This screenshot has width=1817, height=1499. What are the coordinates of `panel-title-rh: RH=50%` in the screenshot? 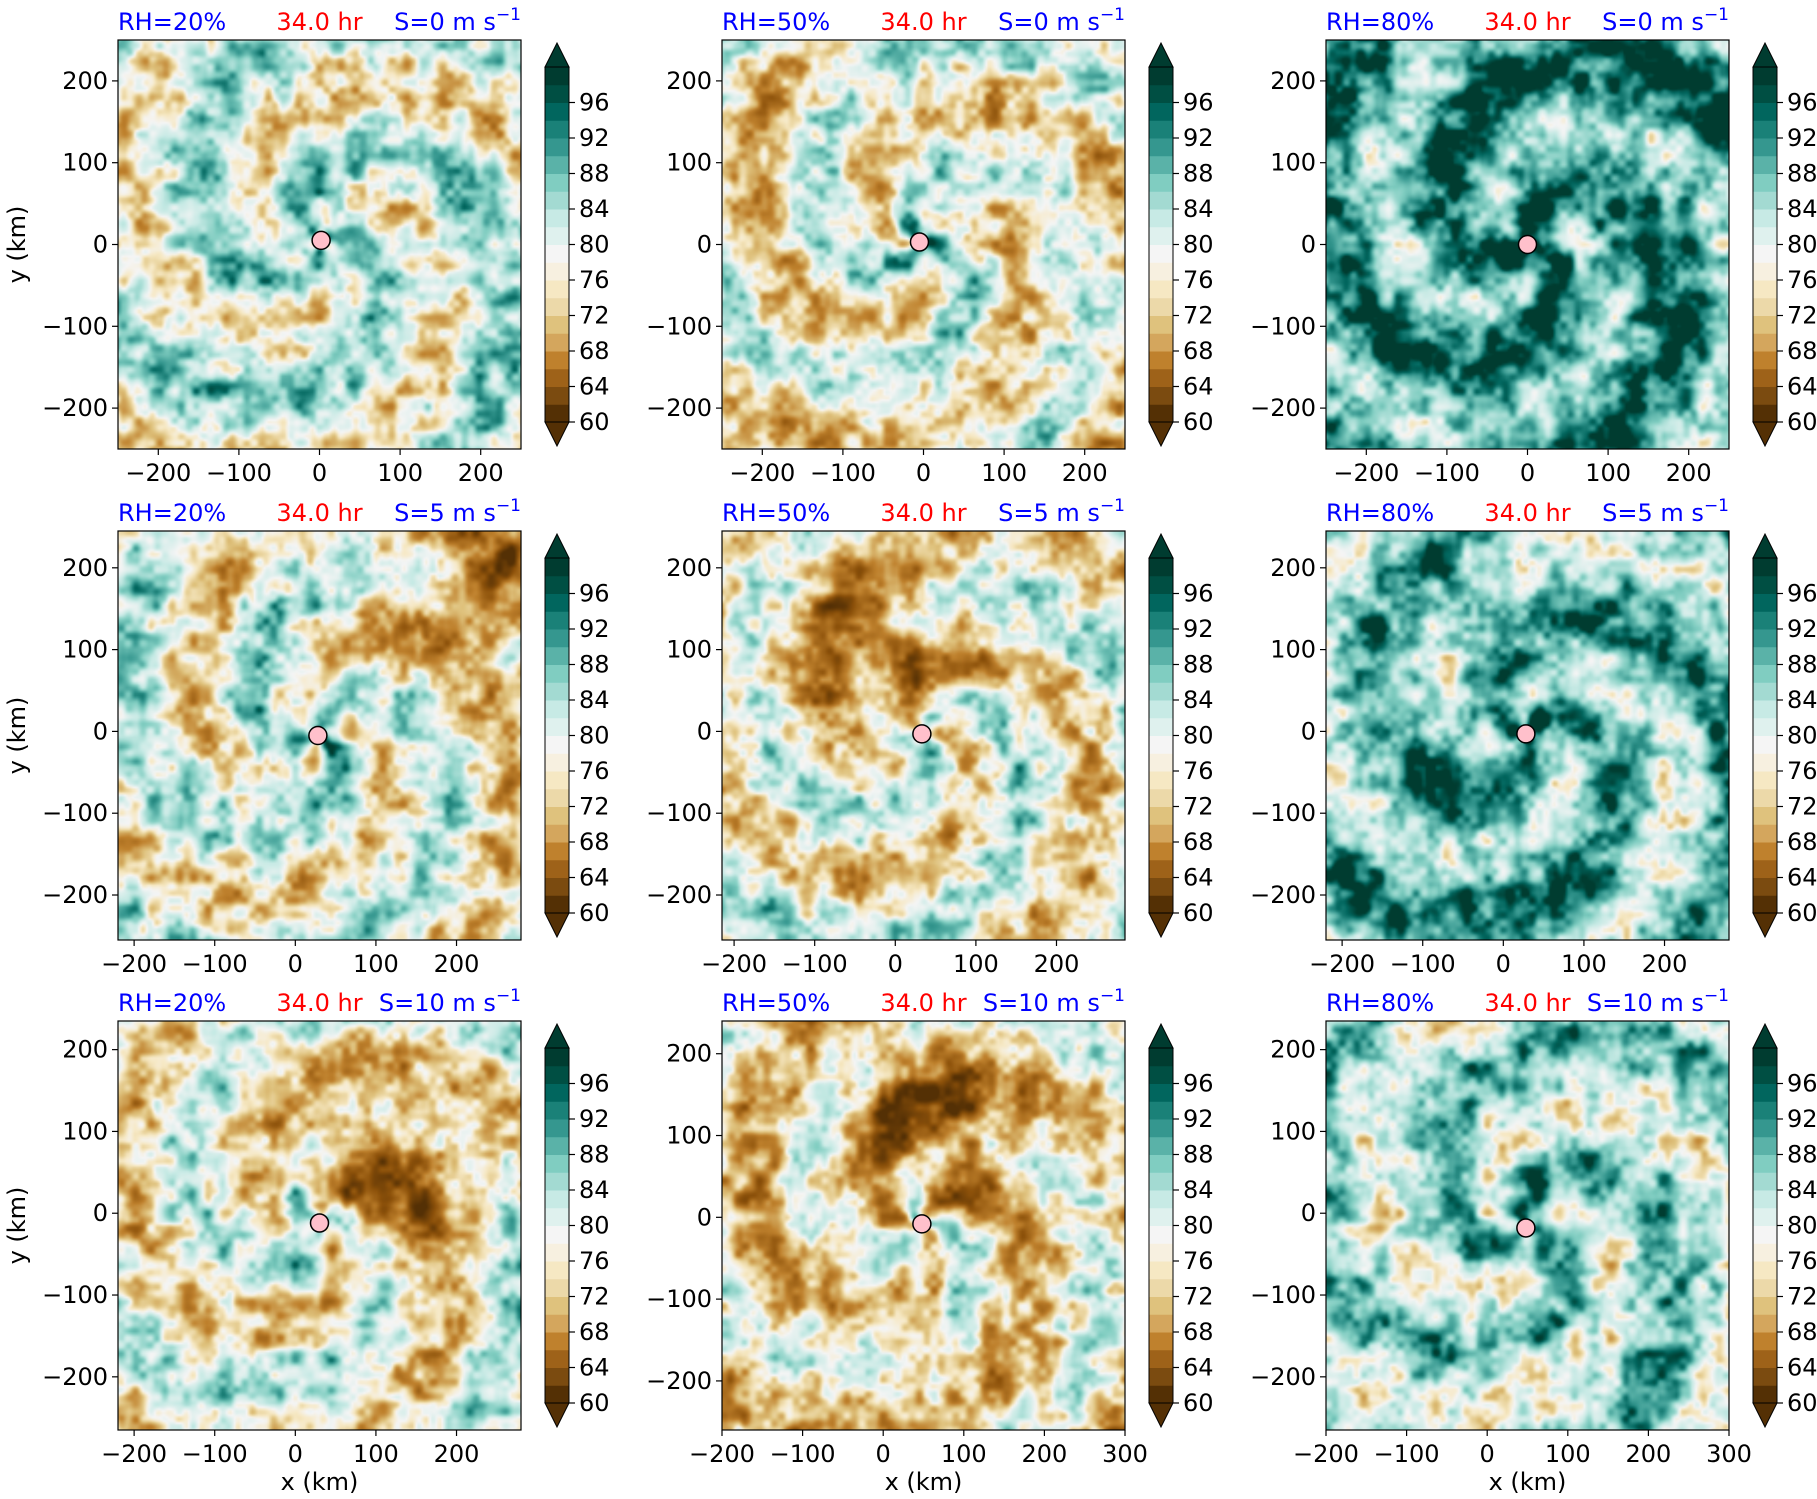 It's located at (776, 22).